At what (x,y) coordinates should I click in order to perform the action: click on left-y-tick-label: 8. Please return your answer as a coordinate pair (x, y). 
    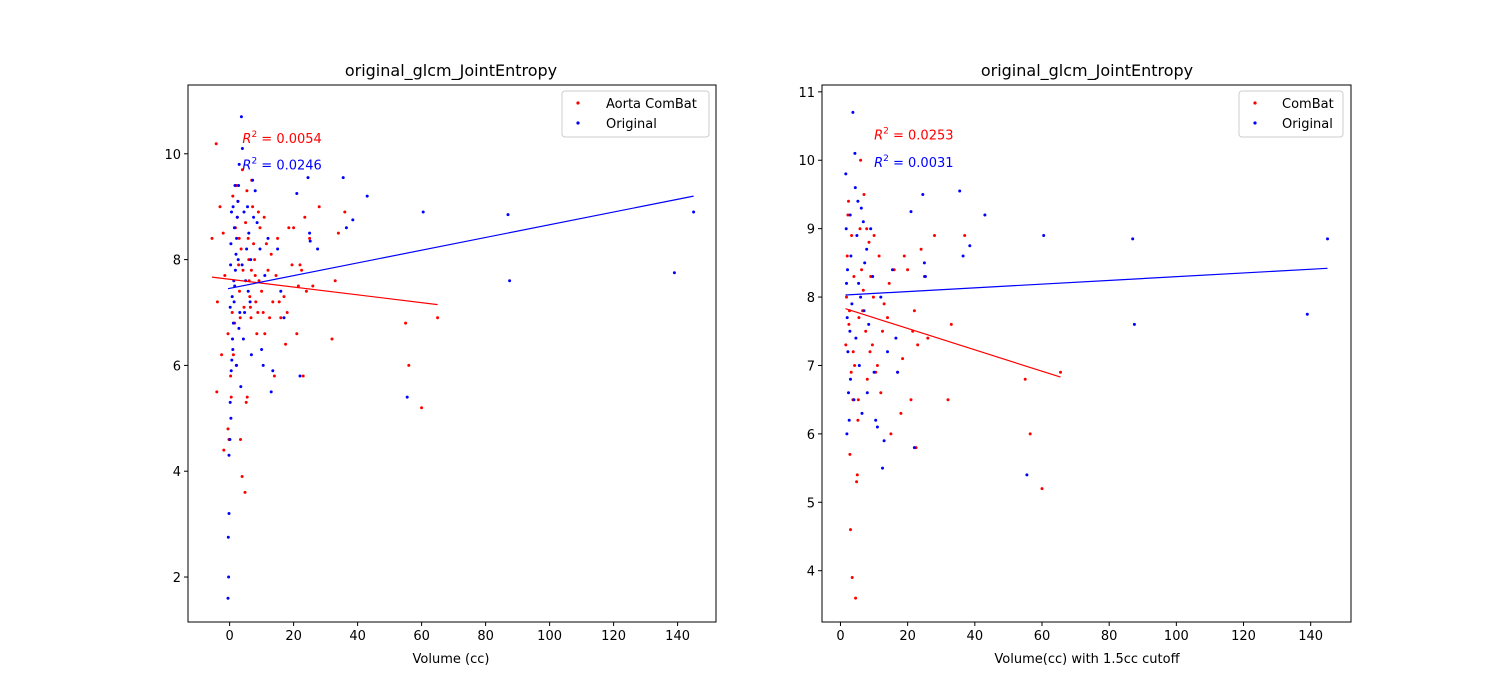
    Looking at the image, I should click on (177, 261).